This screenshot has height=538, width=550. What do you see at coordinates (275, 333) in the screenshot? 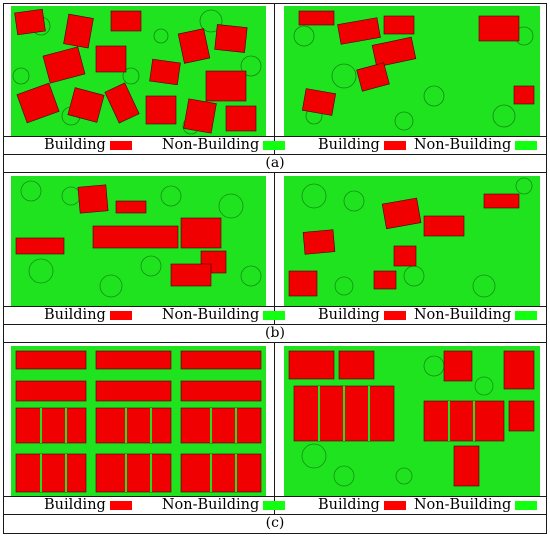
I see `panel-caption-b: (b)` at bounding box center [275, 333].